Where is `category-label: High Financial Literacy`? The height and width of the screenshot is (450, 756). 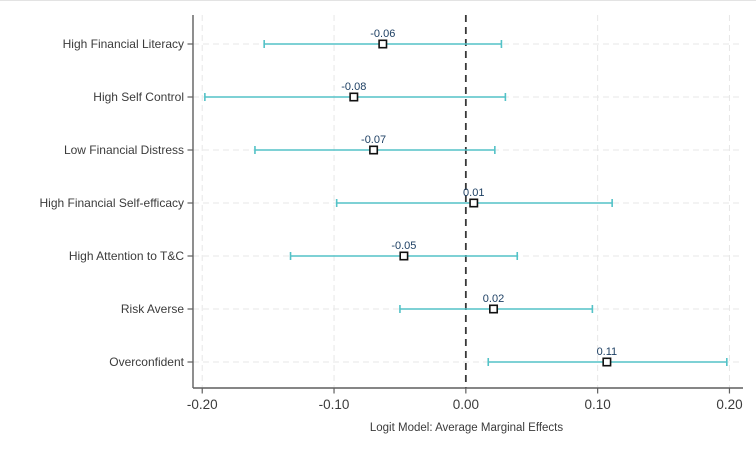 category-label: High Financial Literacy is located at coordinates (123, 44).